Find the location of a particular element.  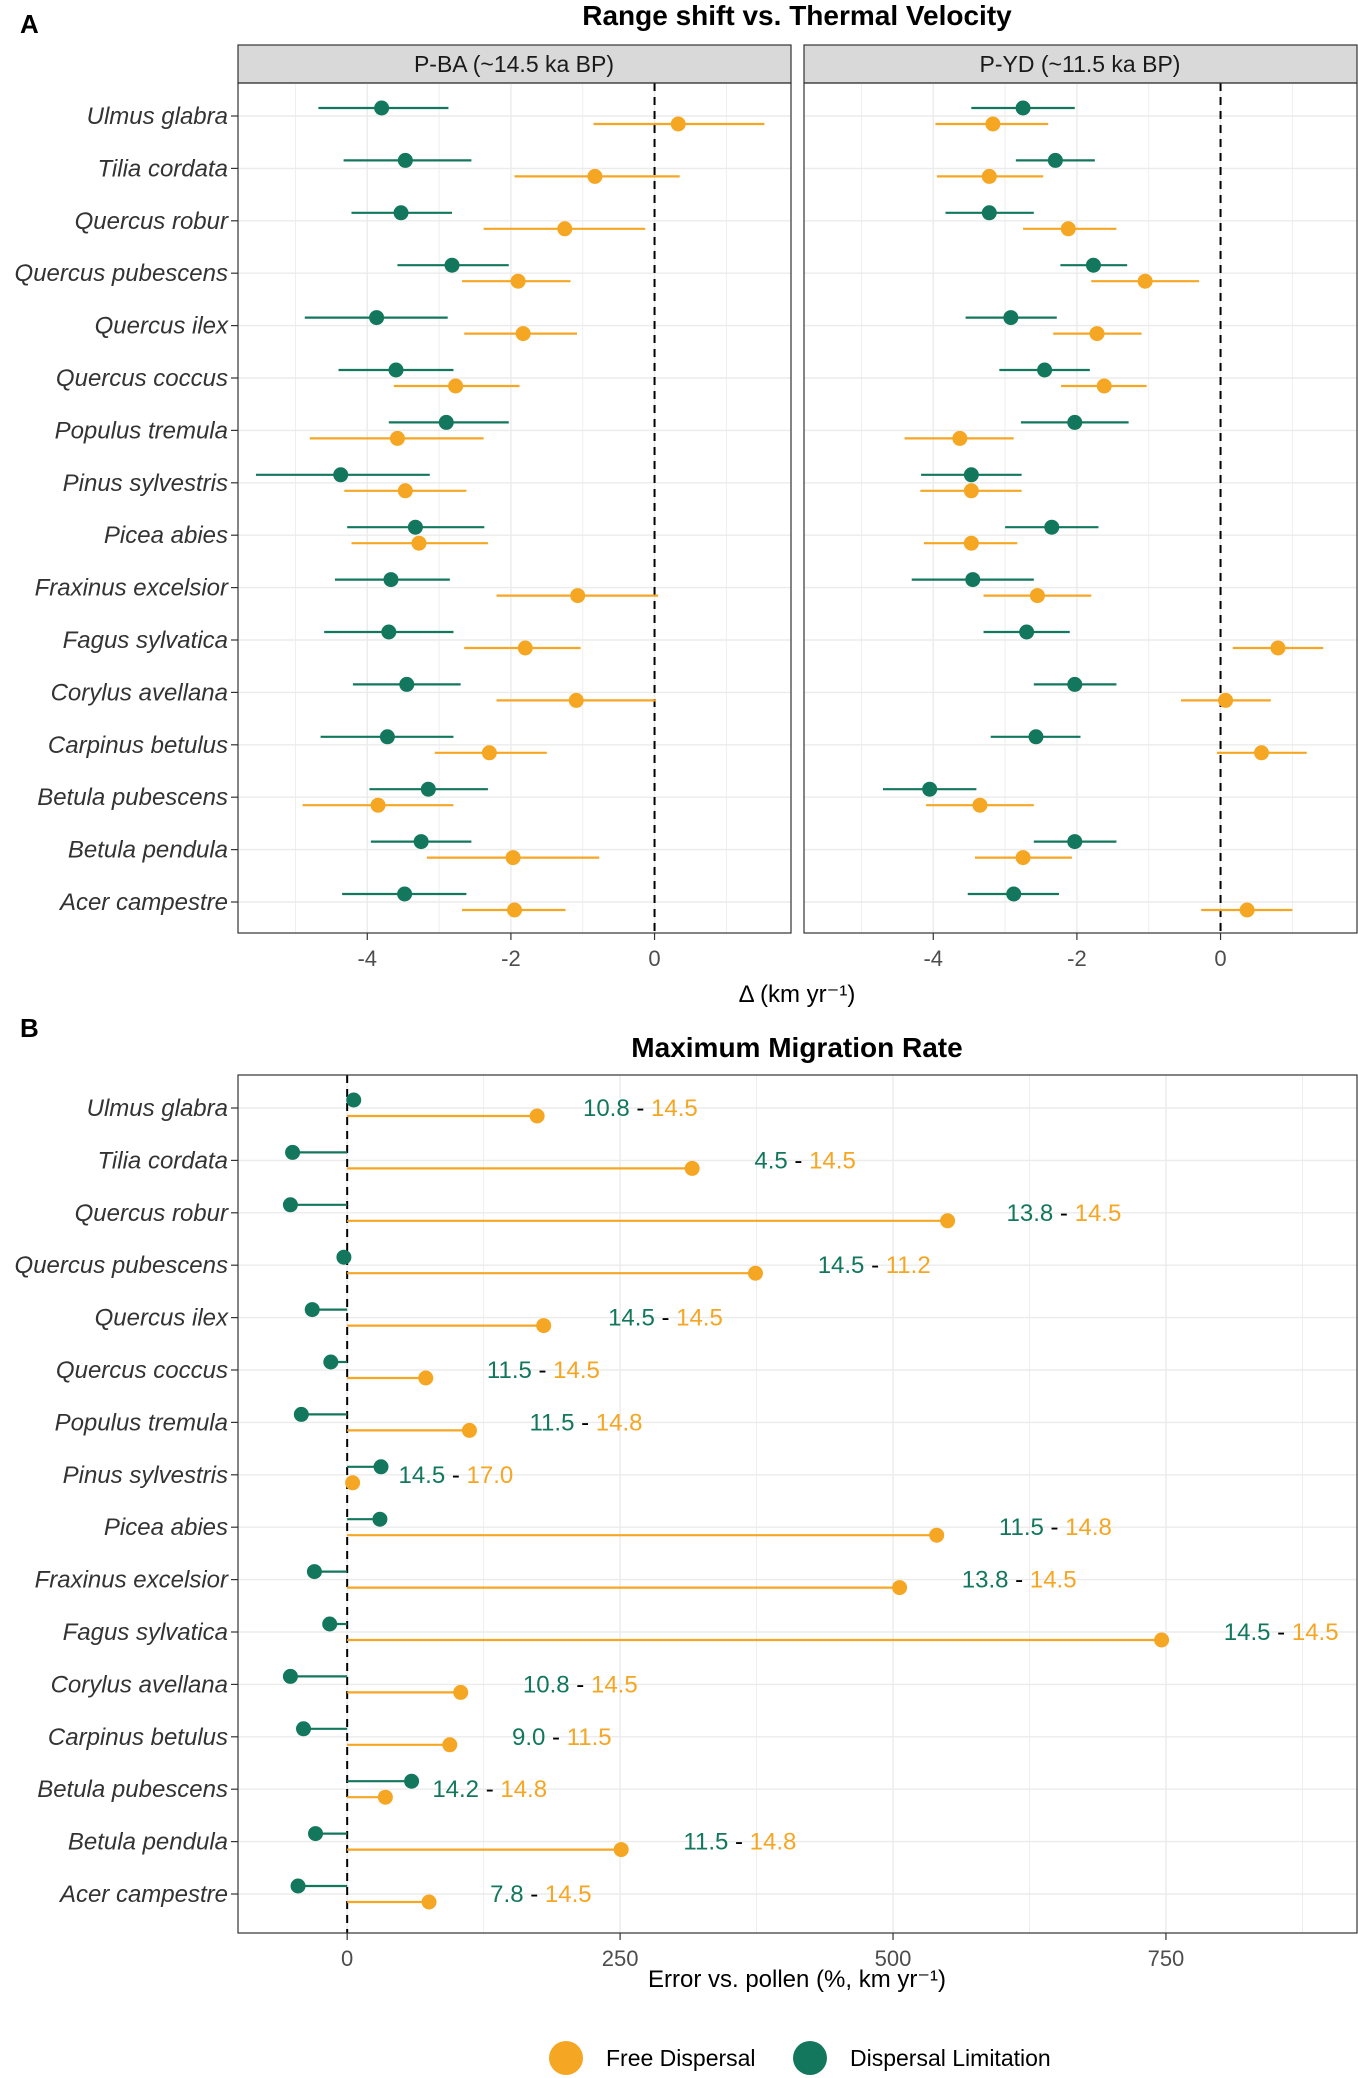

rate-annotation-quercus-ilex: 14.5 - 14.5 is located at coordinates (665, 1318).